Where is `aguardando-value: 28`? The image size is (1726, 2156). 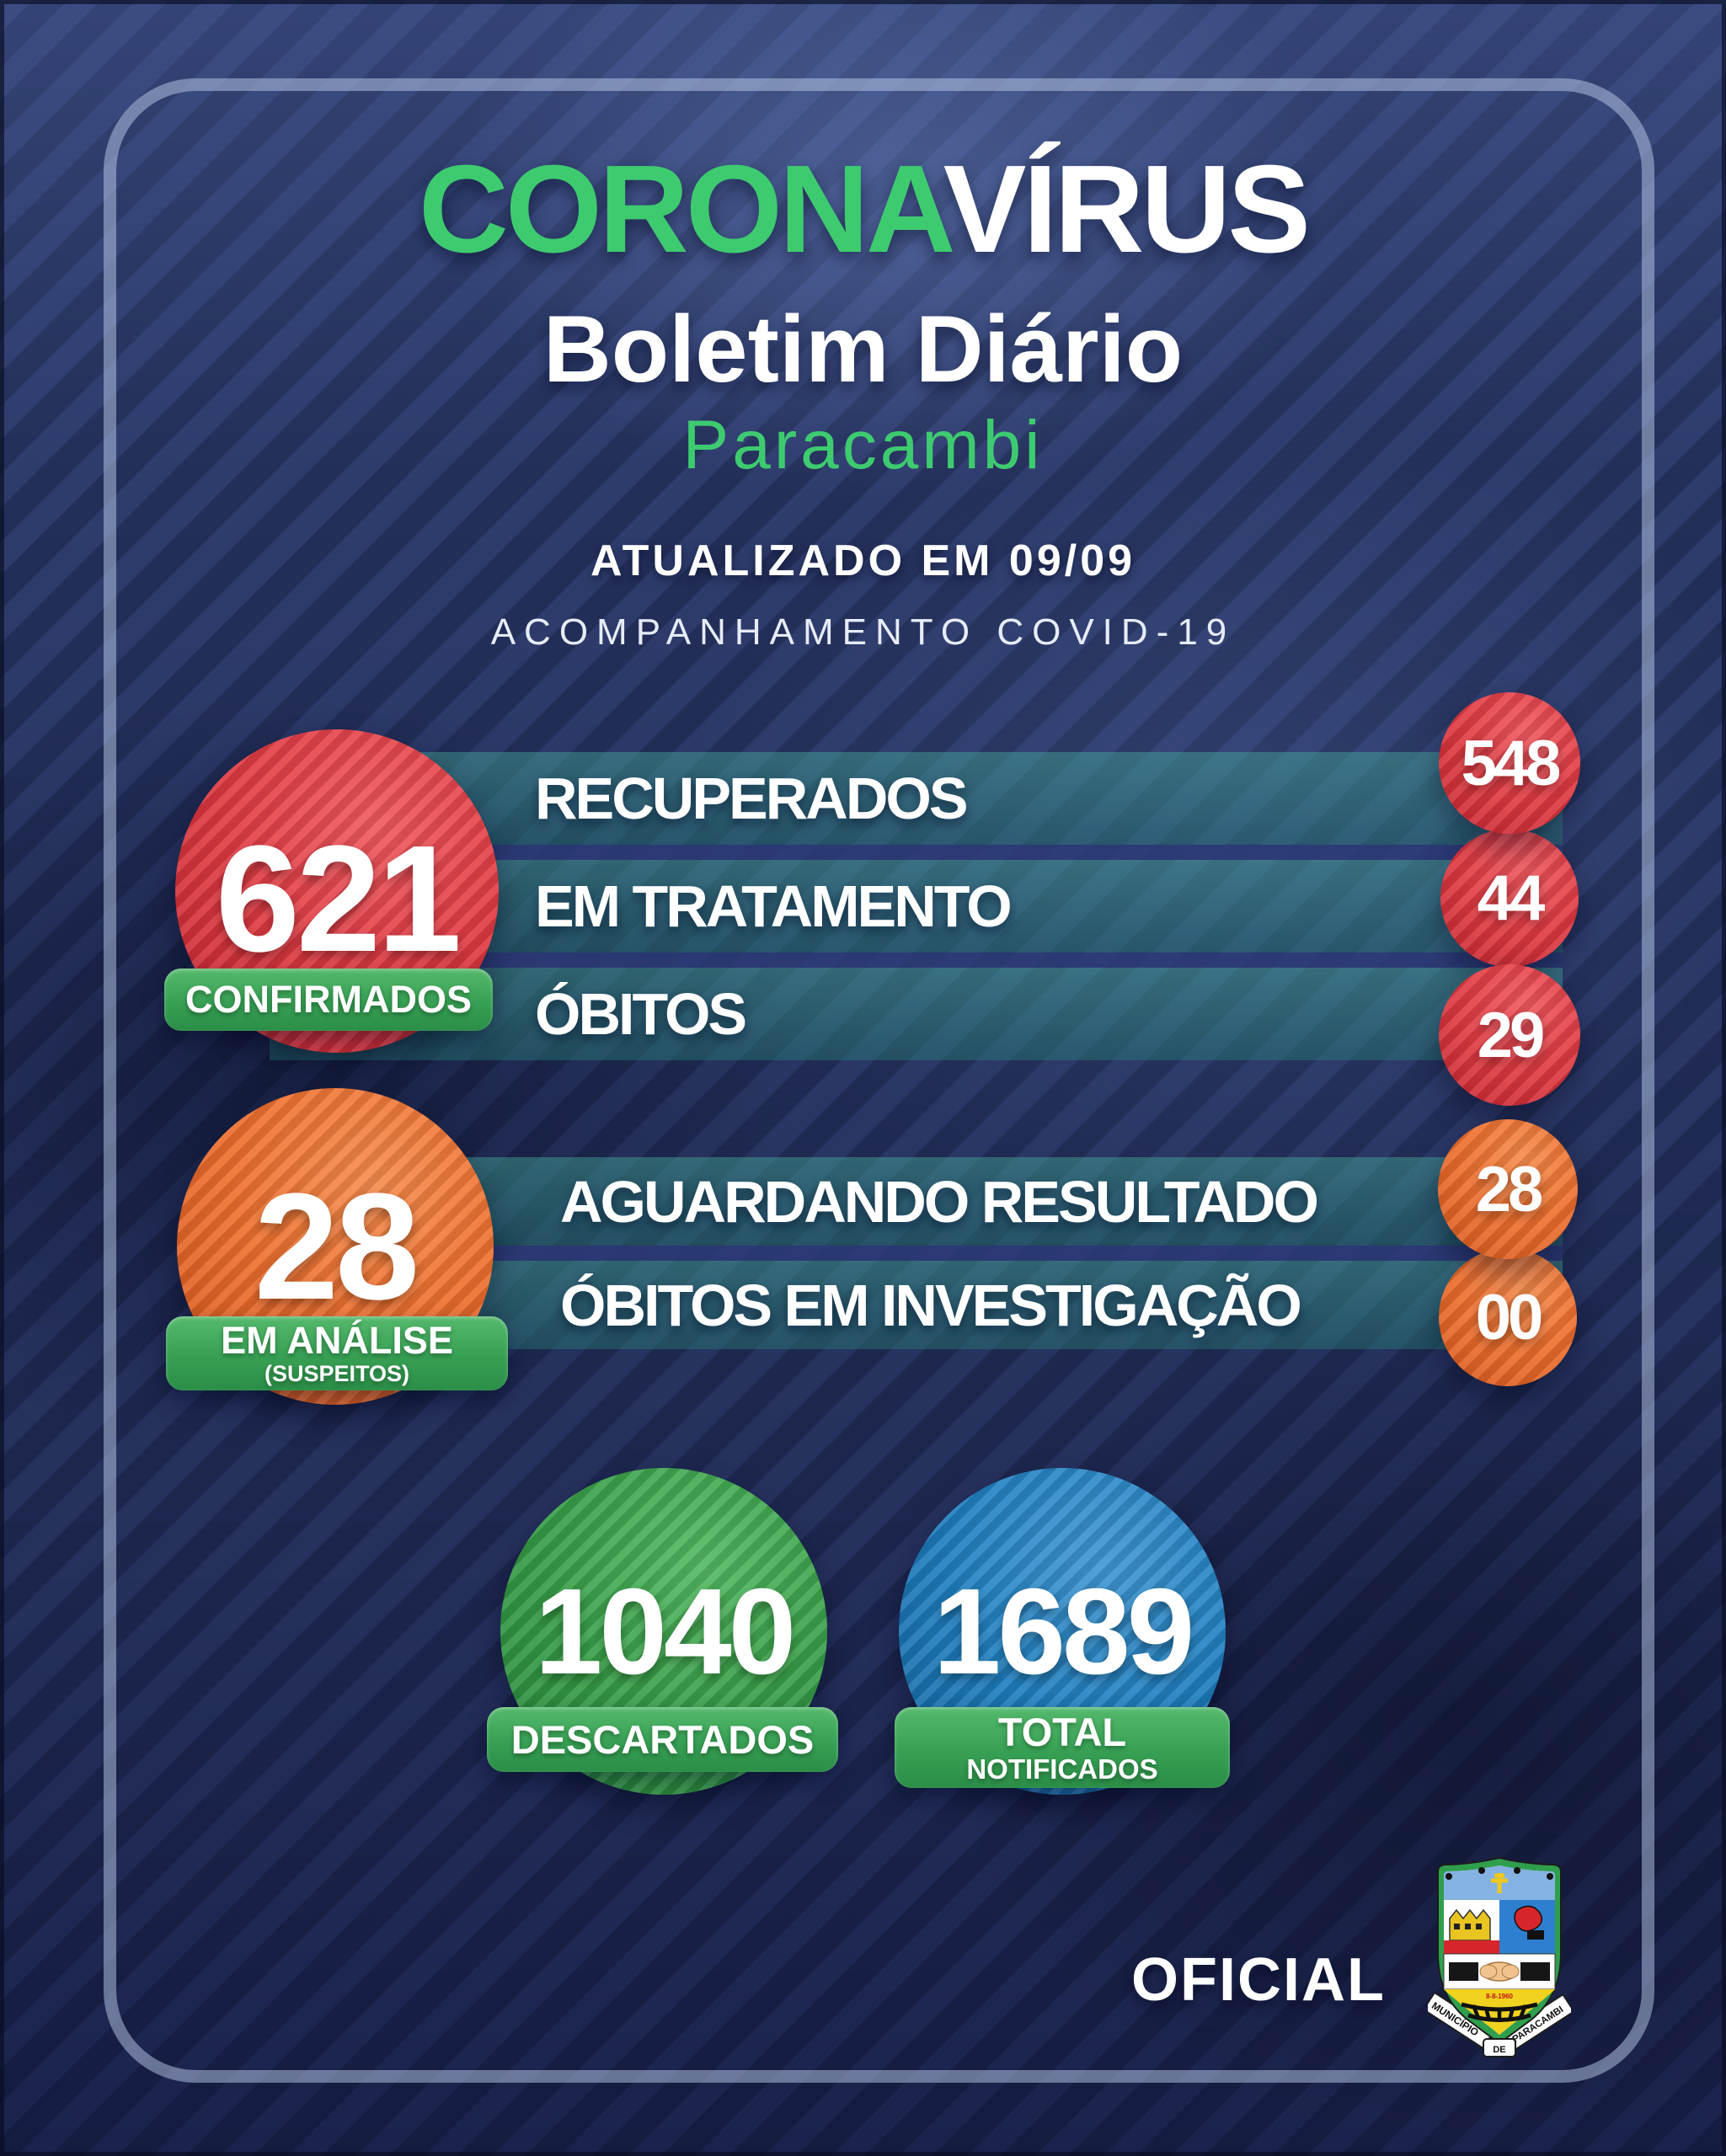 aguardando-value: 28 is located at coordinates (1510, 1189).